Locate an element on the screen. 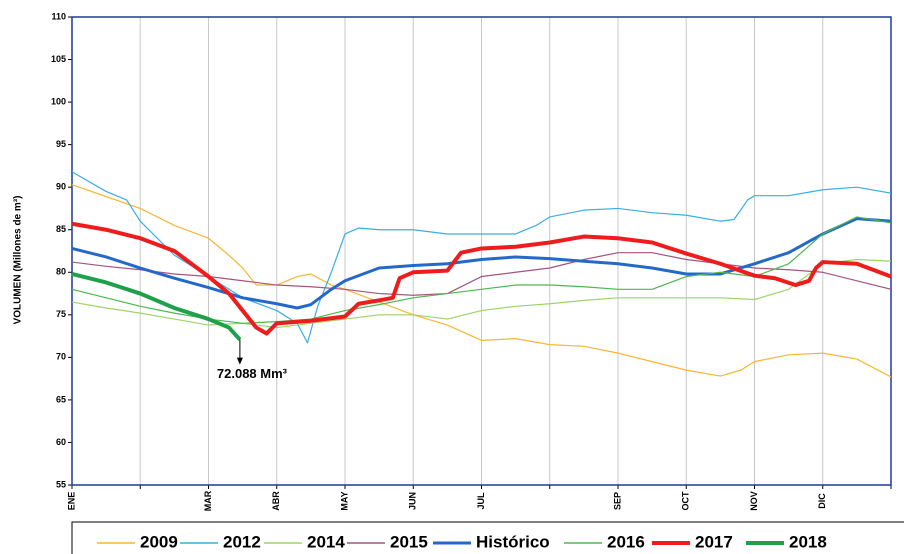 This screenshot has height=554, width=904. y-tick-label: 80 is located at coordinates (61, 272).